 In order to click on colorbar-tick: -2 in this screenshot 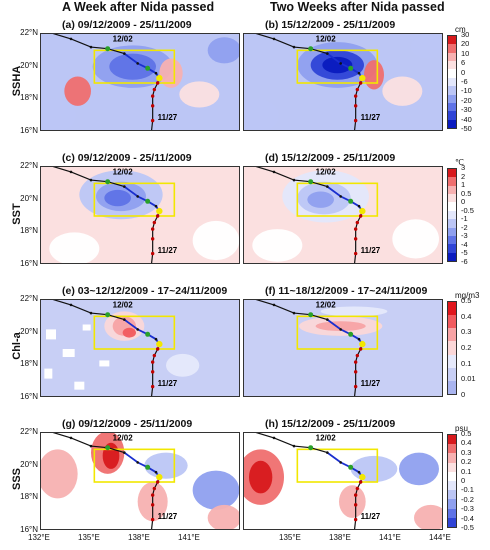, I will do `click(464, 227)`.